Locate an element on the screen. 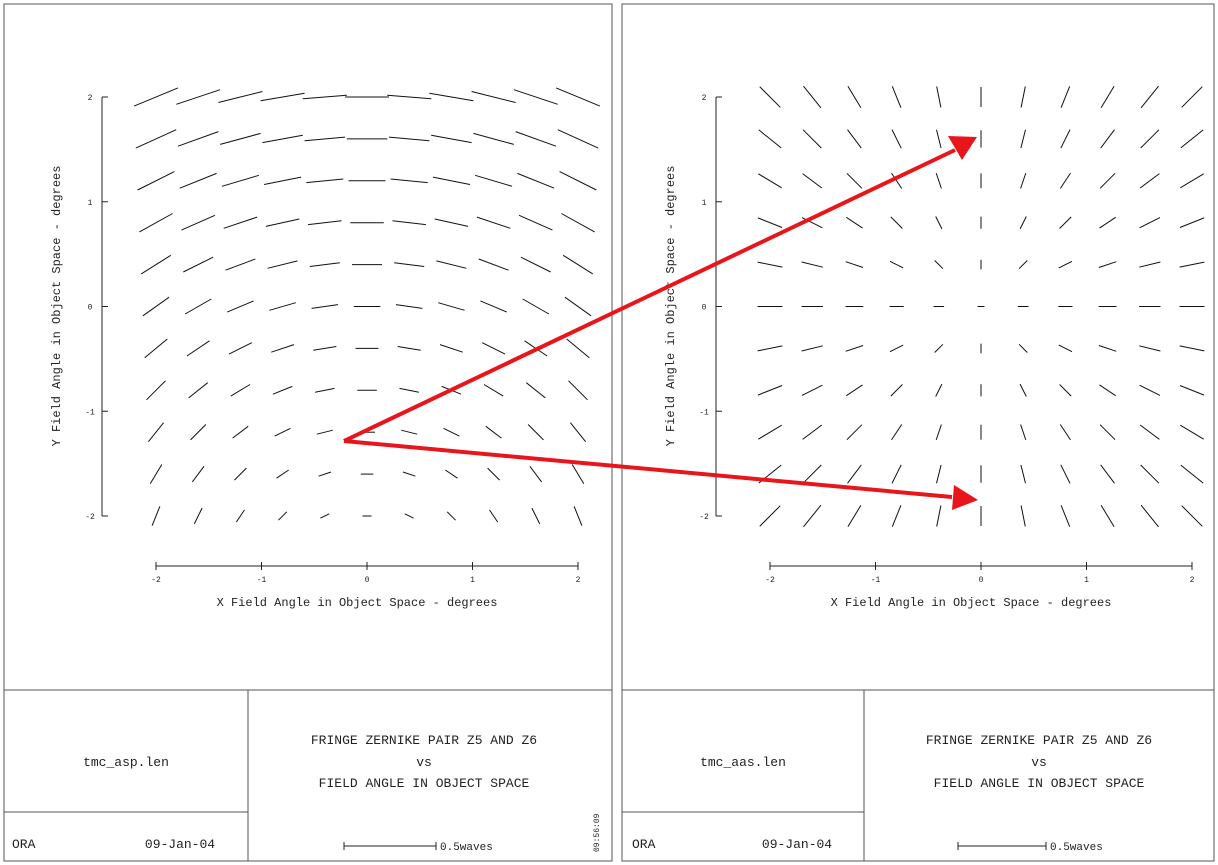 This screenshot has height=865, width=1218. left-x-axis-label: X Field Angle in Object Space - degrees is located at coordinates (357, 603).